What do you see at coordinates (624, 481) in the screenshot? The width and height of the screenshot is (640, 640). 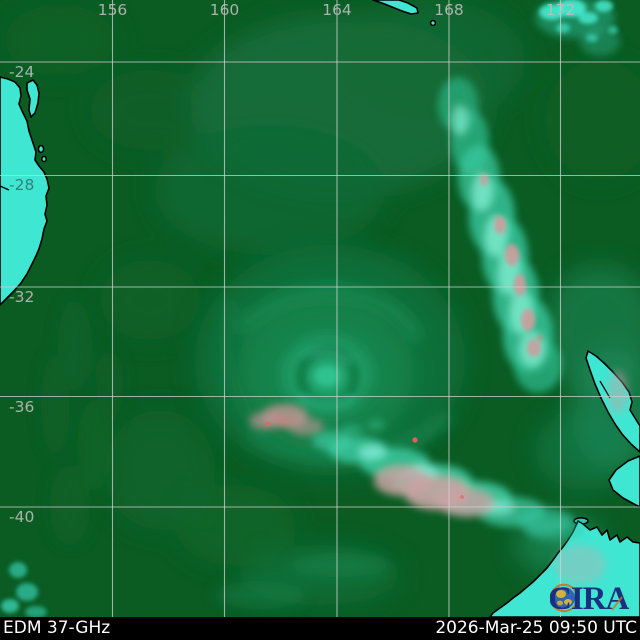 I see `nz-coromandel` at bounding box center [624, 481].